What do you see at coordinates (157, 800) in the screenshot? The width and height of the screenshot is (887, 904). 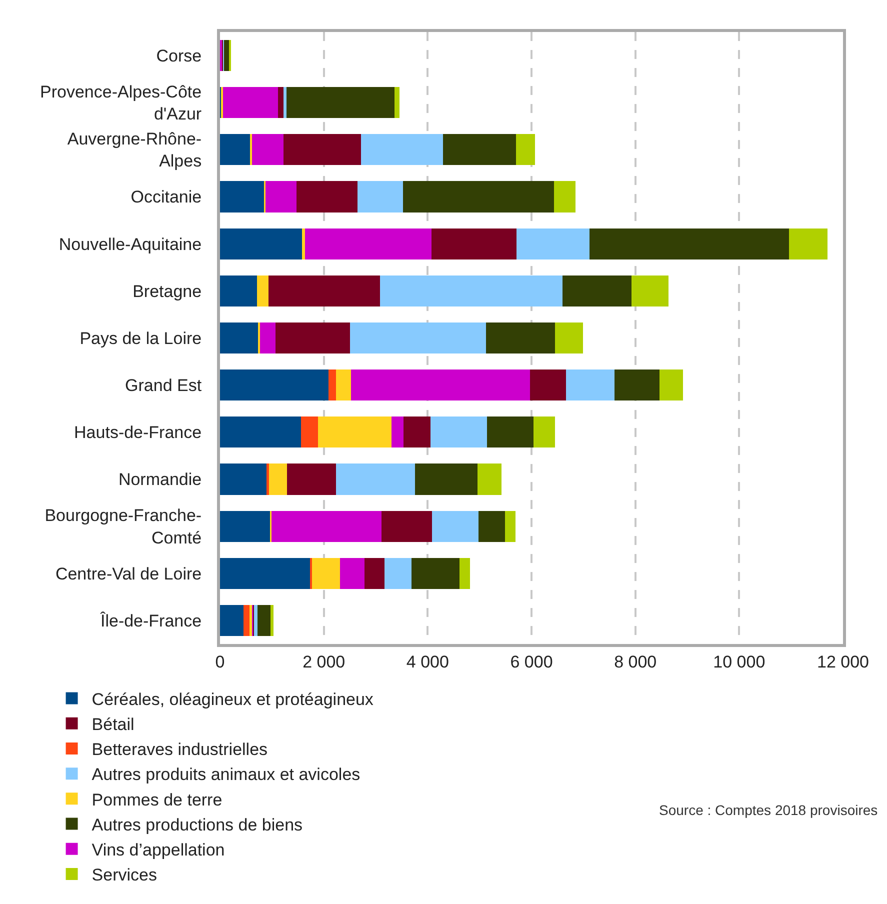 I see `legend-label: Pommes de terre` at bounding box center [157, 800].